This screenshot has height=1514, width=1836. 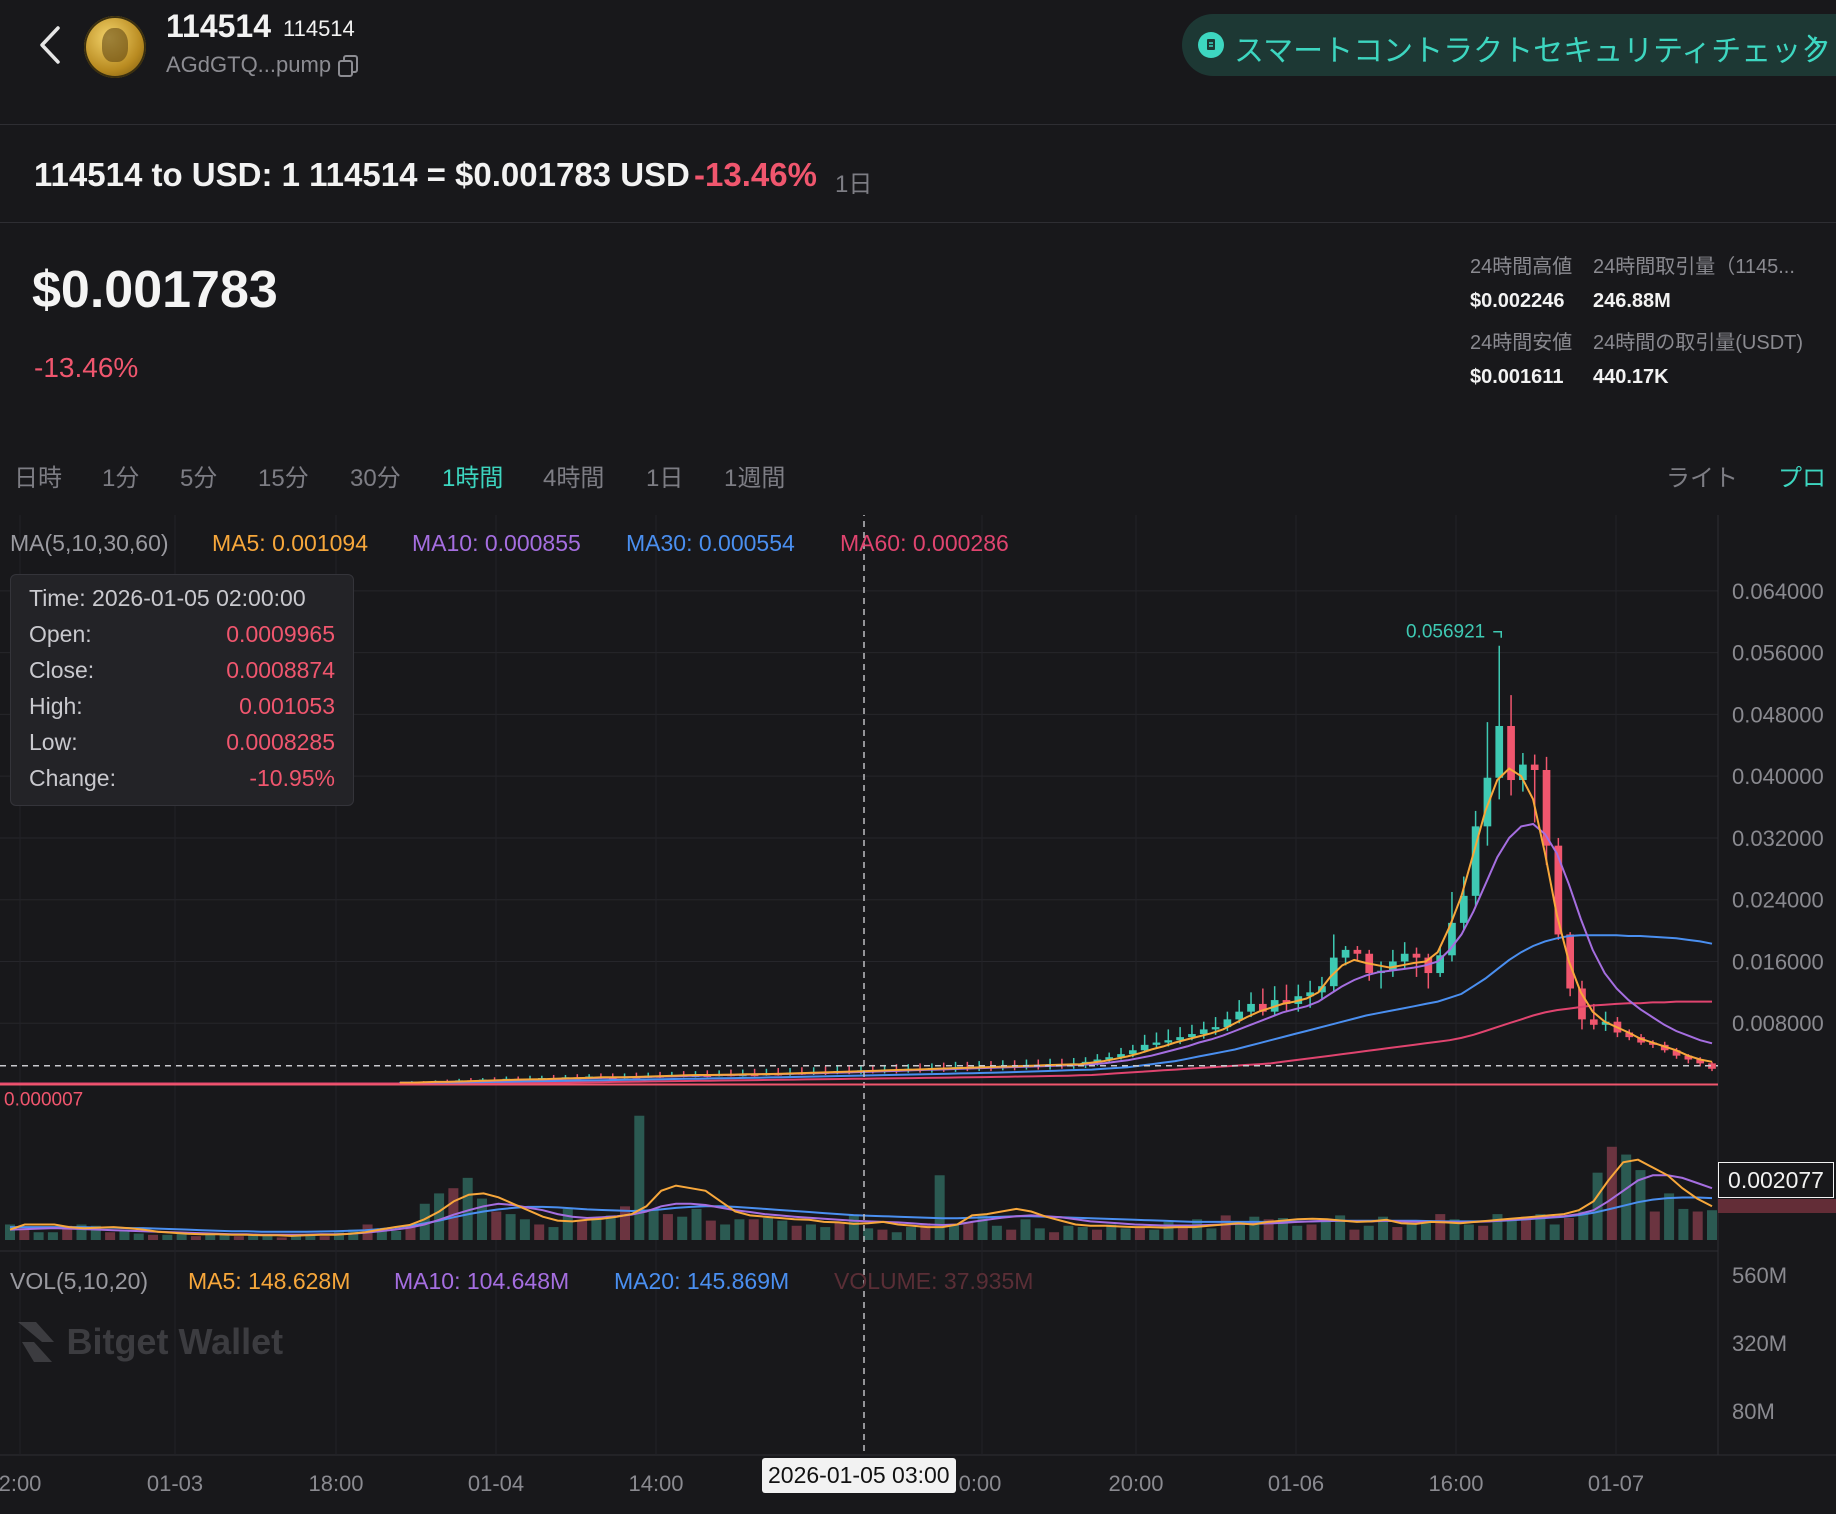 I want to click on mode-lite-button: ライト, so click(x=1702, y=478).